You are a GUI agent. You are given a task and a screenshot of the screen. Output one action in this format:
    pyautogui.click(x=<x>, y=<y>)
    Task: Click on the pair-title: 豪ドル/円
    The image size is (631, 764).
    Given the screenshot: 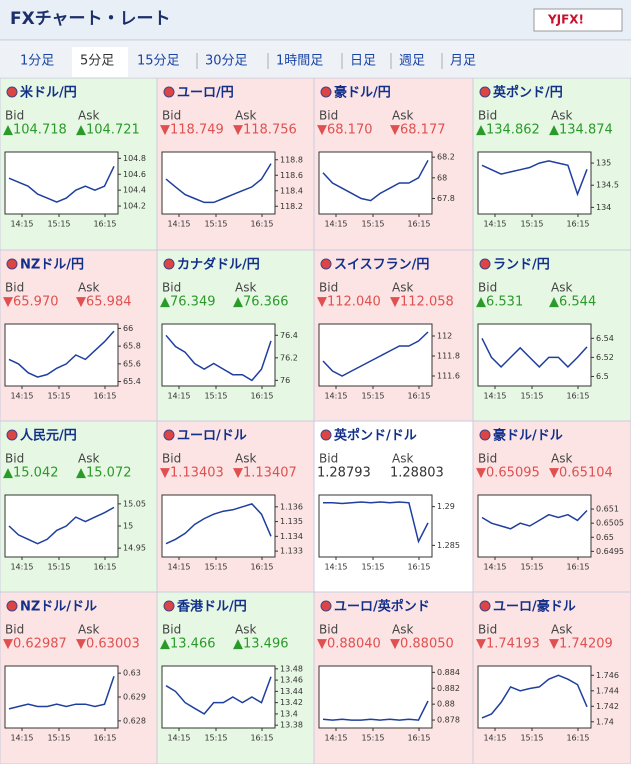 What is the action you would take?
    pyautogui.click(x=362, y=93)
    